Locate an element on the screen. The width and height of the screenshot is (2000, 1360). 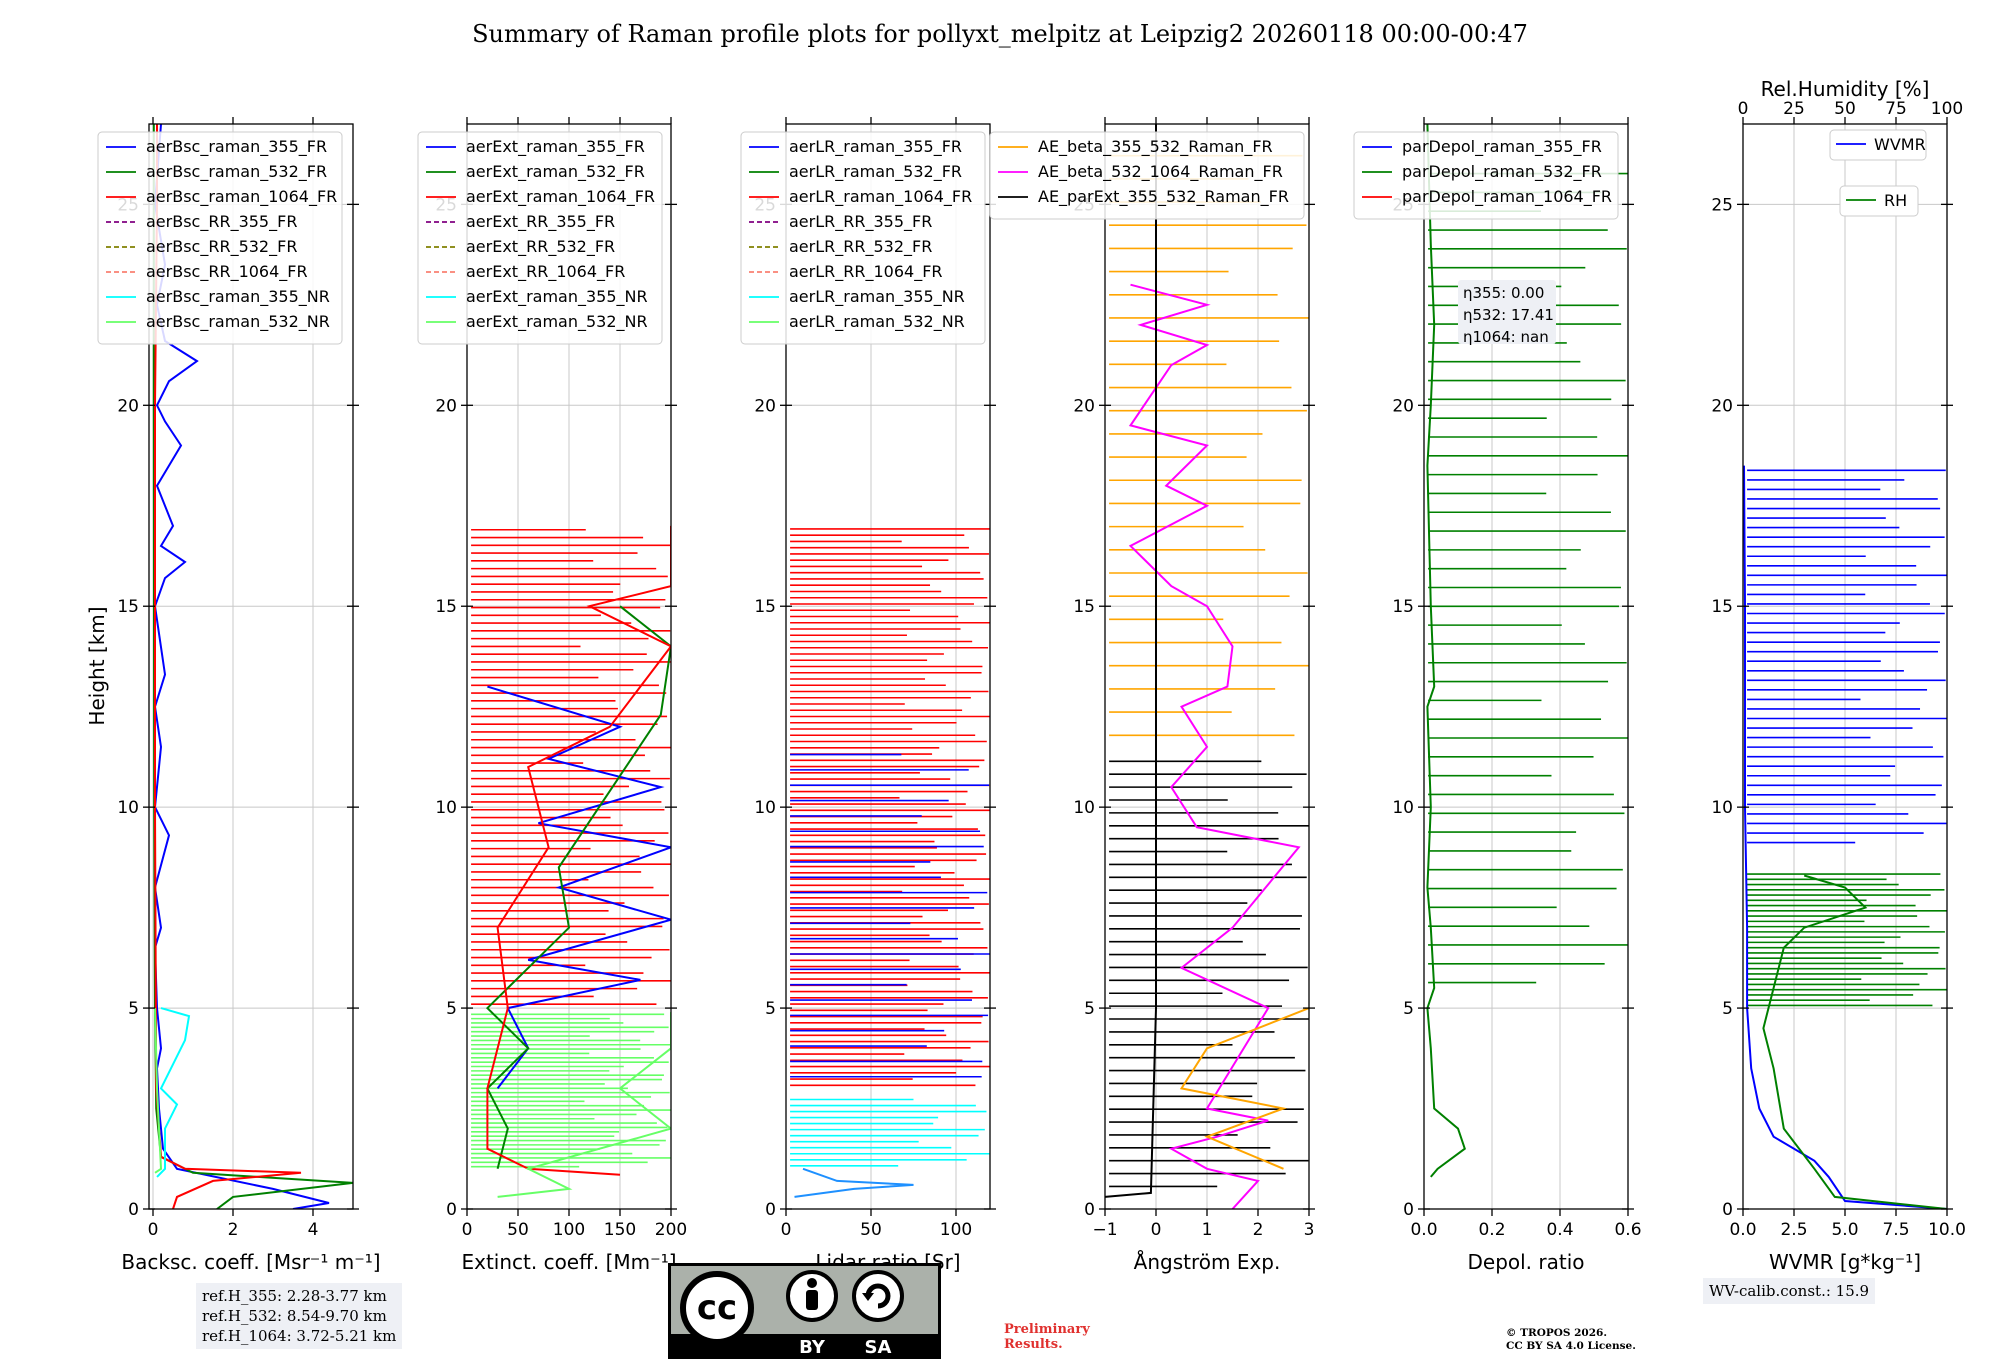
legend-label: aerBsc_raman_1064_FR is located at coordinates (241, 197).